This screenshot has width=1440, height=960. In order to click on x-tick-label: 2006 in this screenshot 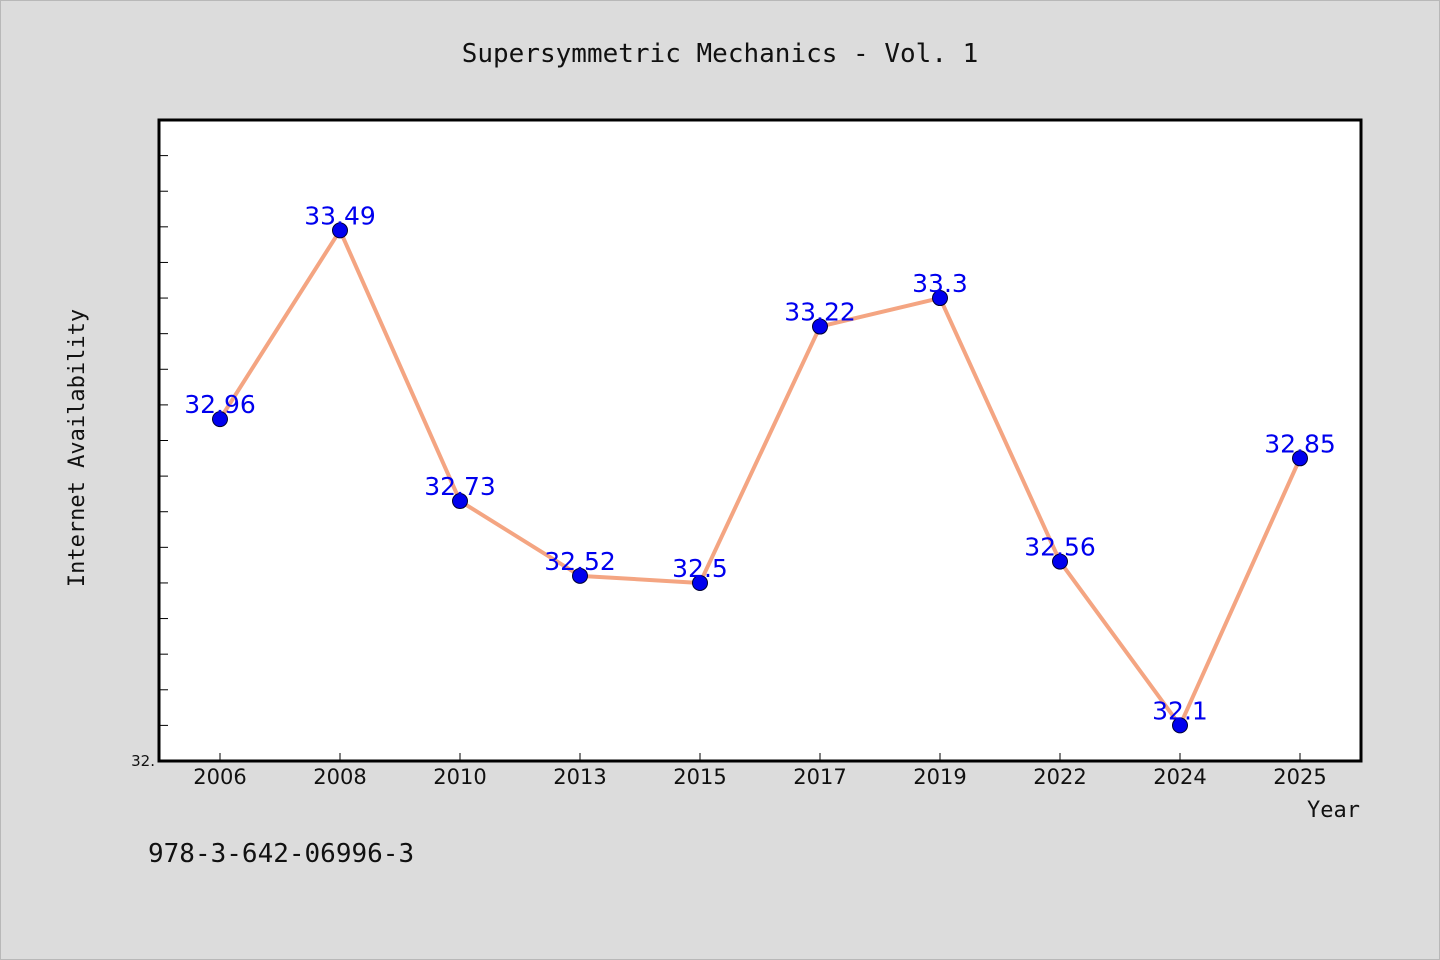, I will do `click(219, 777)`.